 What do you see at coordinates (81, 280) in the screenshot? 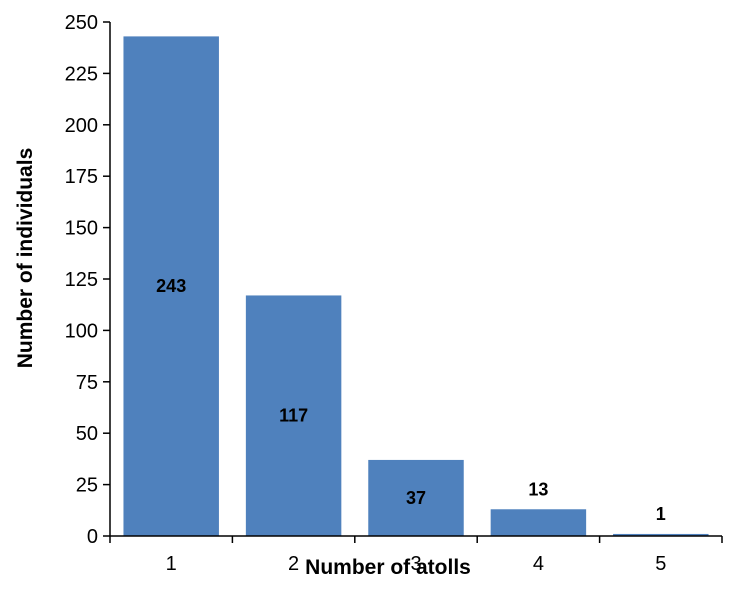
I see `y-tick-label: 125` at bounding box center [81, 280].